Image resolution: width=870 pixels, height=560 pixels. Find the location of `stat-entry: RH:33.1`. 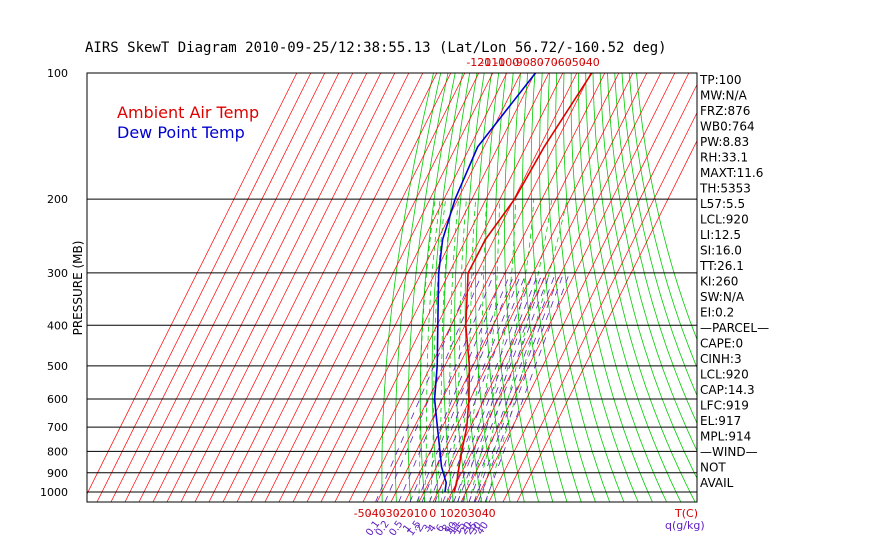

stat-entry: RH:33.1 is located at coordinates (724, 158).